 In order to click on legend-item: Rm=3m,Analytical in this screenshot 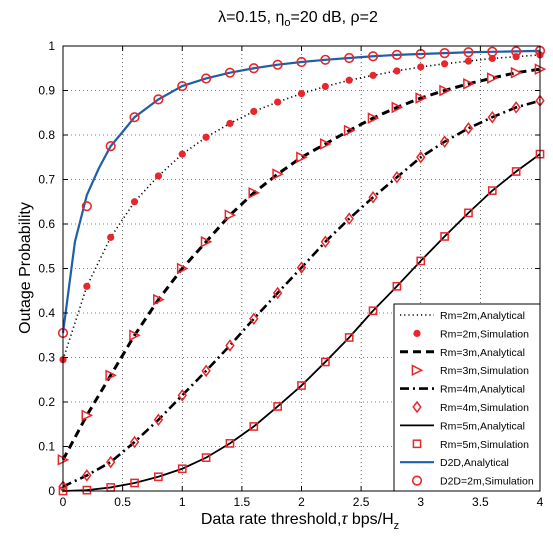, I will do `click(462, 353)`.